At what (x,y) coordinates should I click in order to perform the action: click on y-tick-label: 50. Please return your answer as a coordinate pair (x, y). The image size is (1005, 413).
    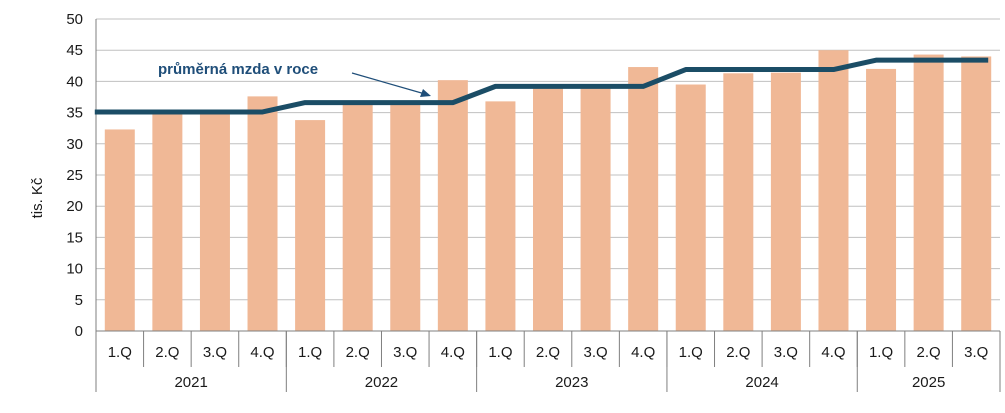
    Looking at the image, I should click on (74, 19).